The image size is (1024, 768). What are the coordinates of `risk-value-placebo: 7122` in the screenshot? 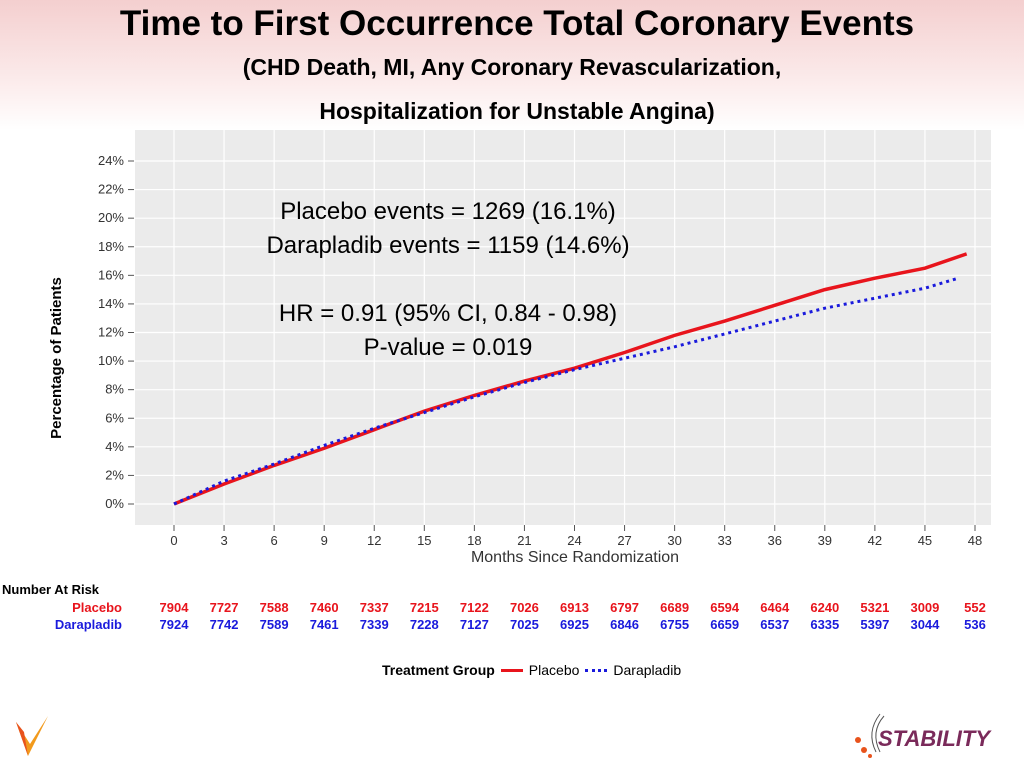 It's located at (474, 607).